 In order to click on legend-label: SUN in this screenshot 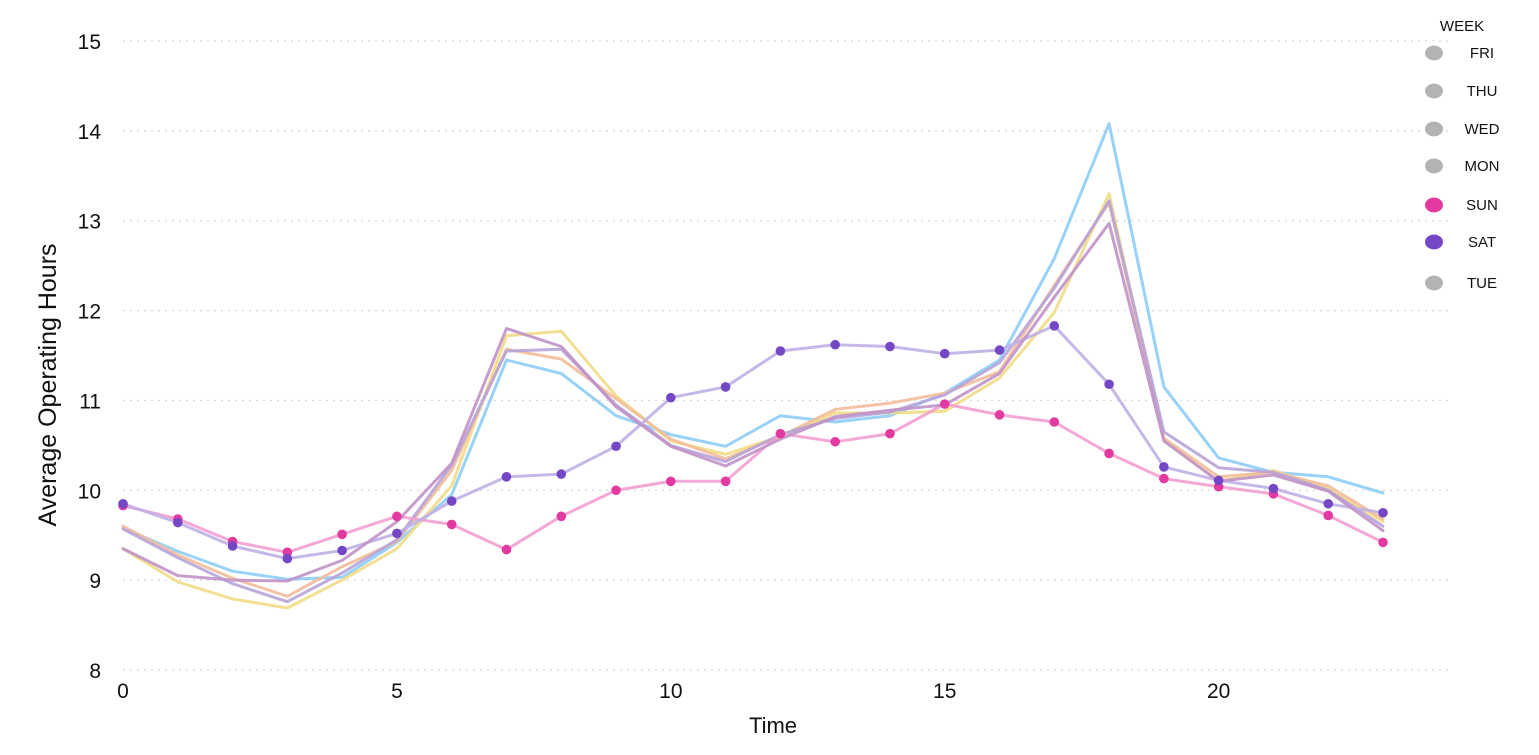, I will do `click(1482, 205)`.